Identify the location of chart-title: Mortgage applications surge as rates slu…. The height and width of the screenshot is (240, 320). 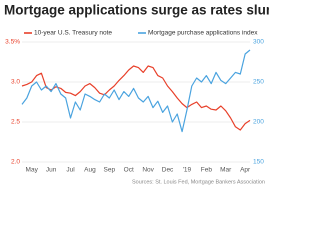
(136, 10).